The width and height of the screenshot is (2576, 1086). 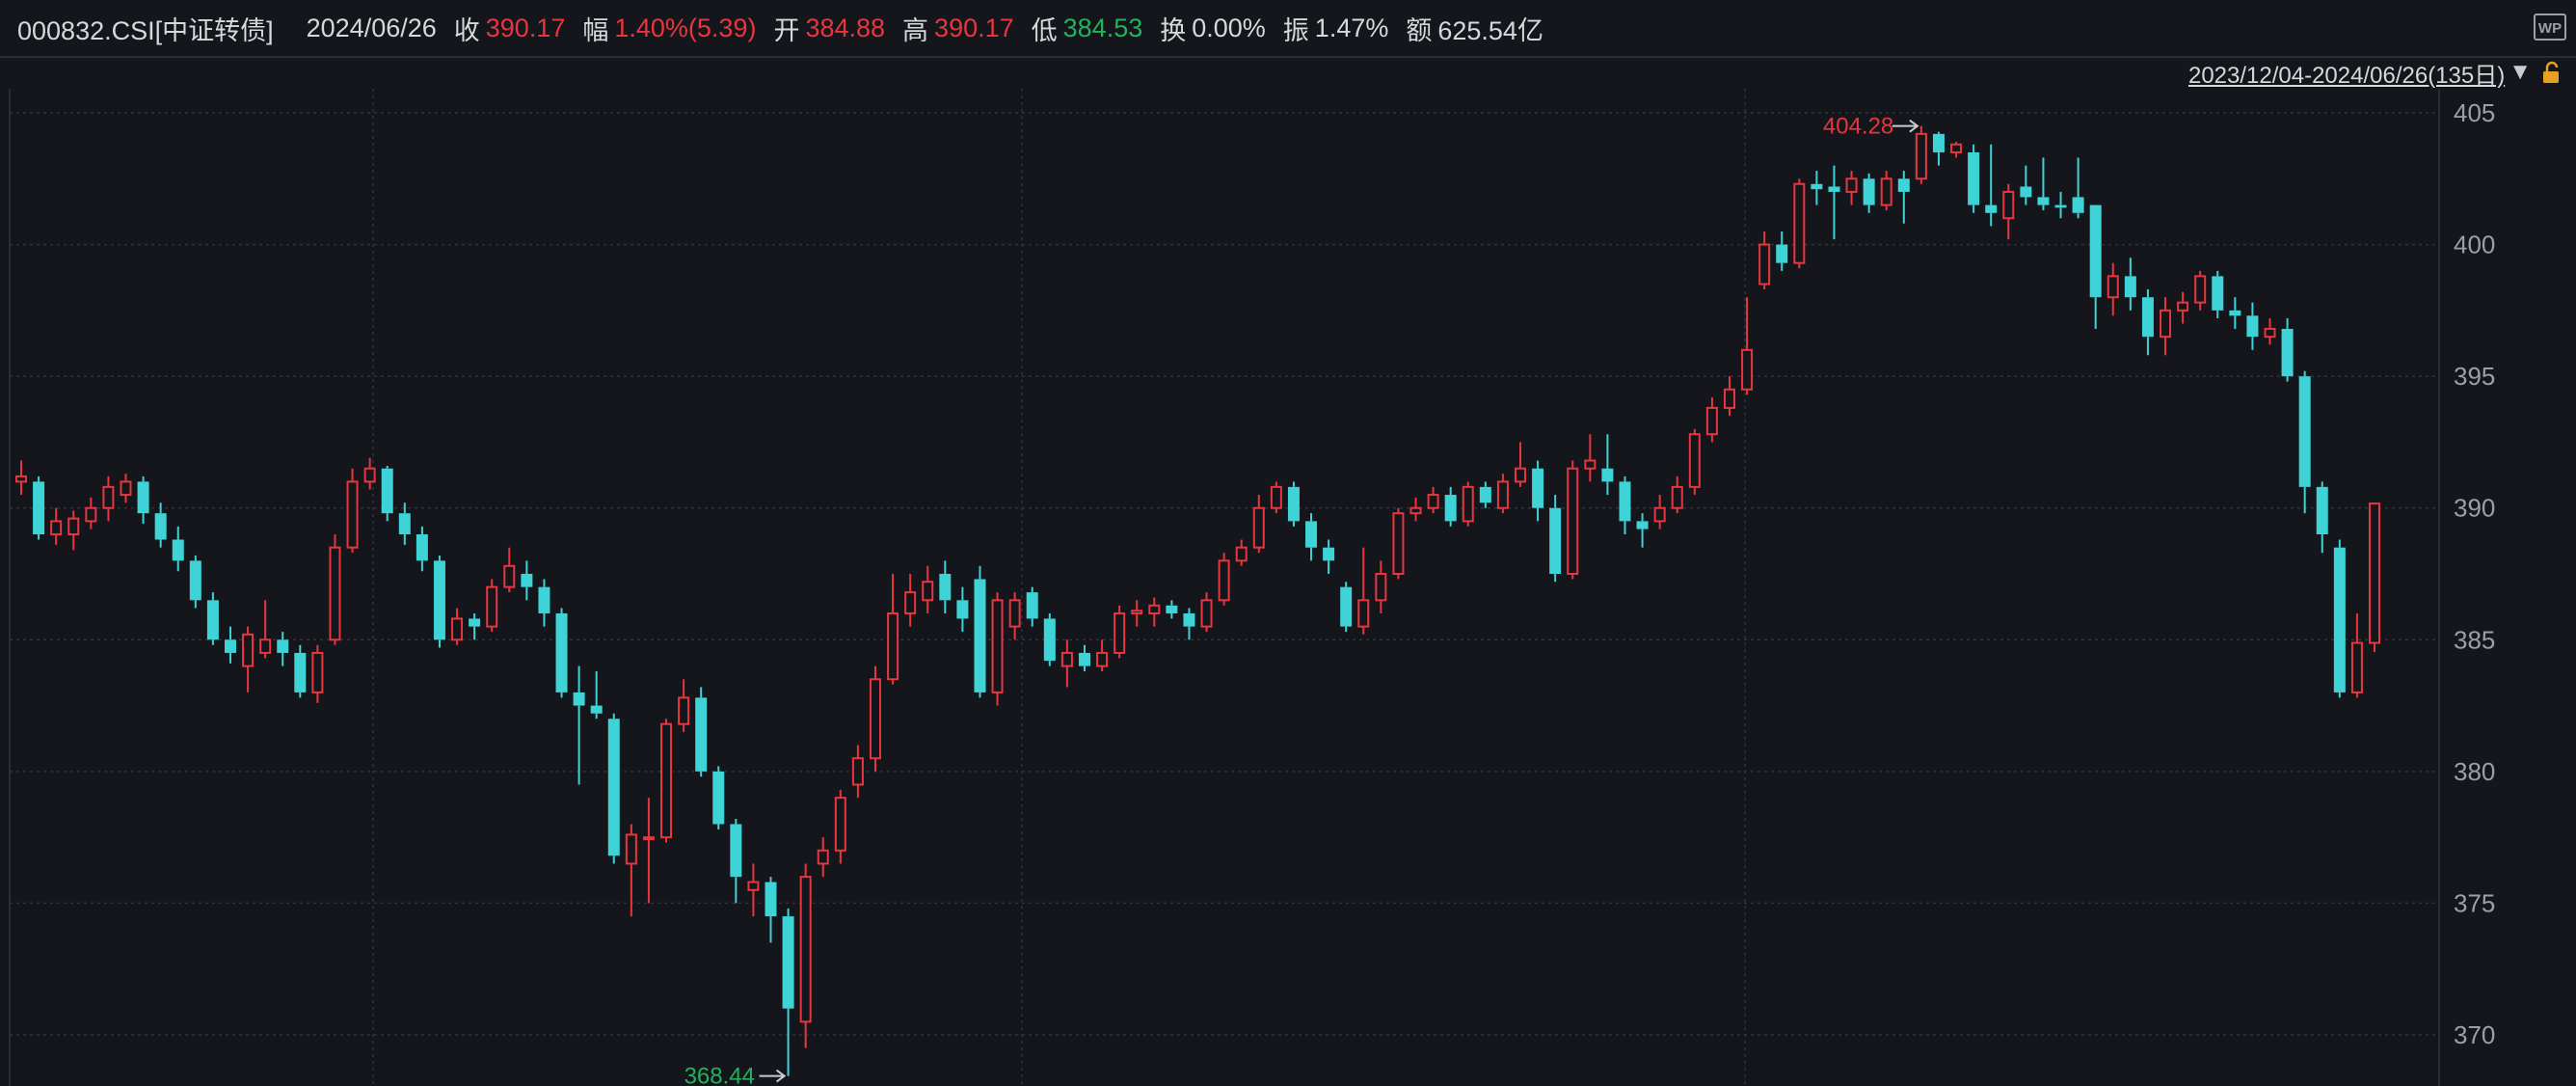 What do you see at coordinates (2552, 72) in the screenshot?
I see `lock-icon` at bounding box center [2552, 72].